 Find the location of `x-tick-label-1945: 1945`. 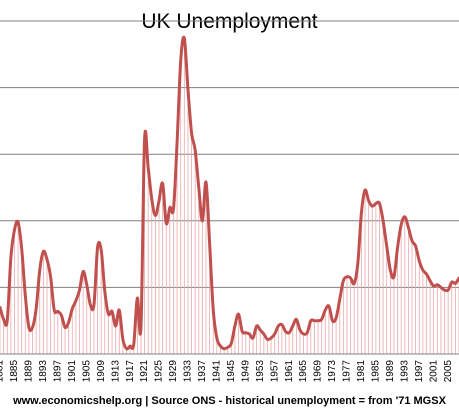

x-tick-label-1945: 1945 is located at coordinates (231, 371).